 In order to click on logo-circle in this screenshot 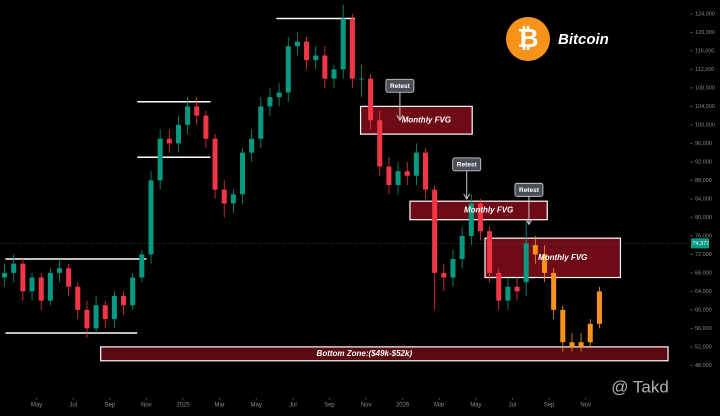, I will do `click(528, 39)`.